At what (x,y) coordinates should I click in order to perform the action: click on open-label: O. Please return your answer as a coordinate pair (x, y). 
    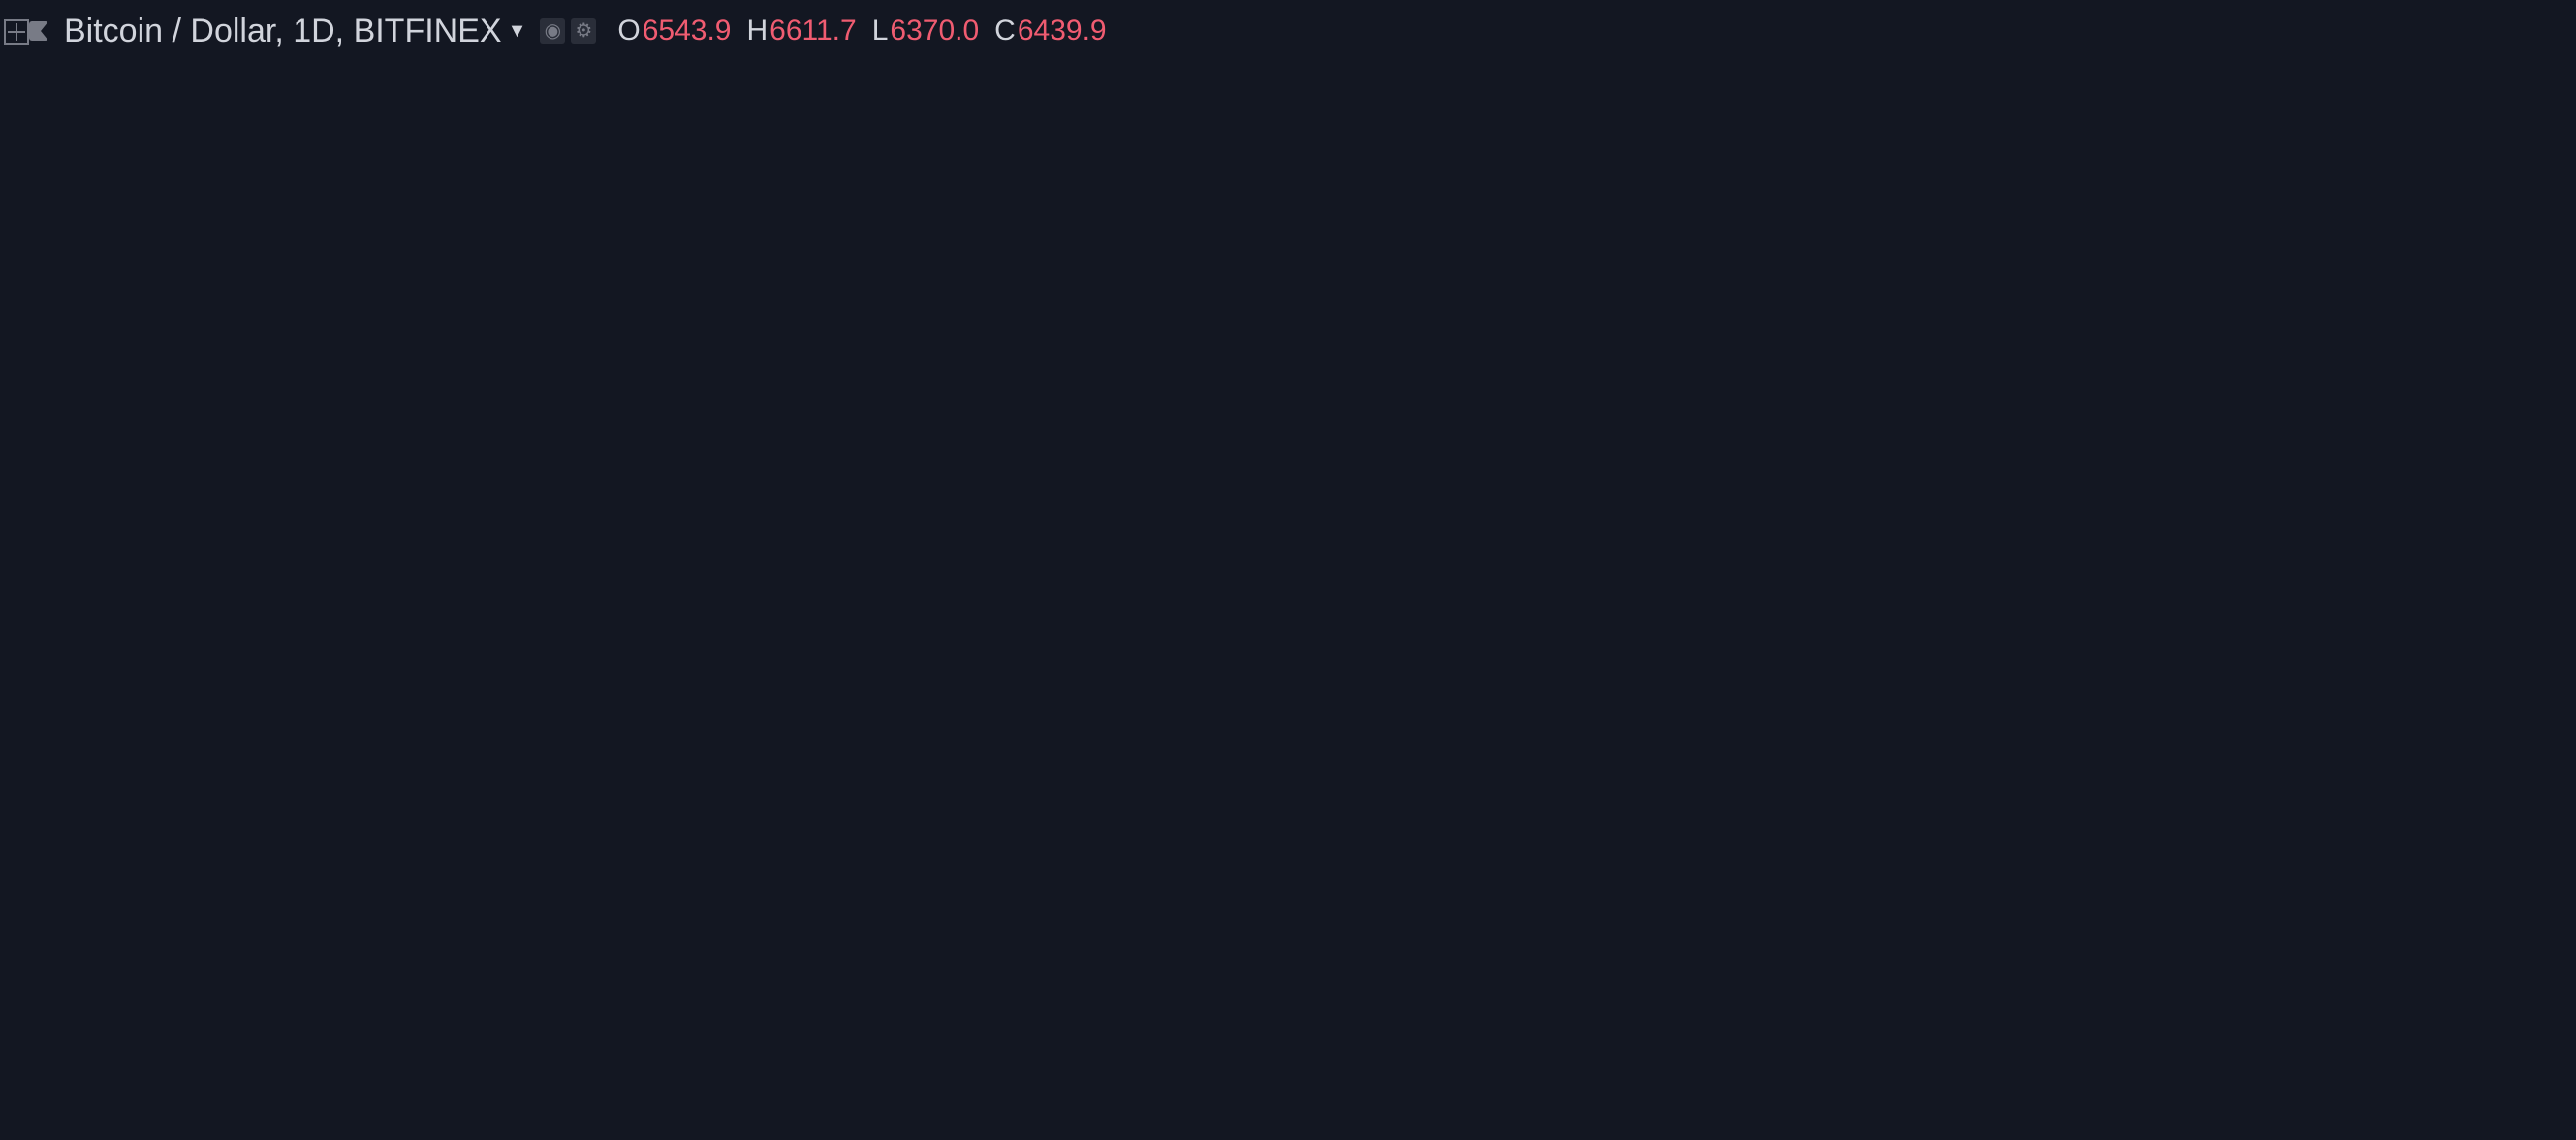
    Looking at the image, I should click on (629, 31).